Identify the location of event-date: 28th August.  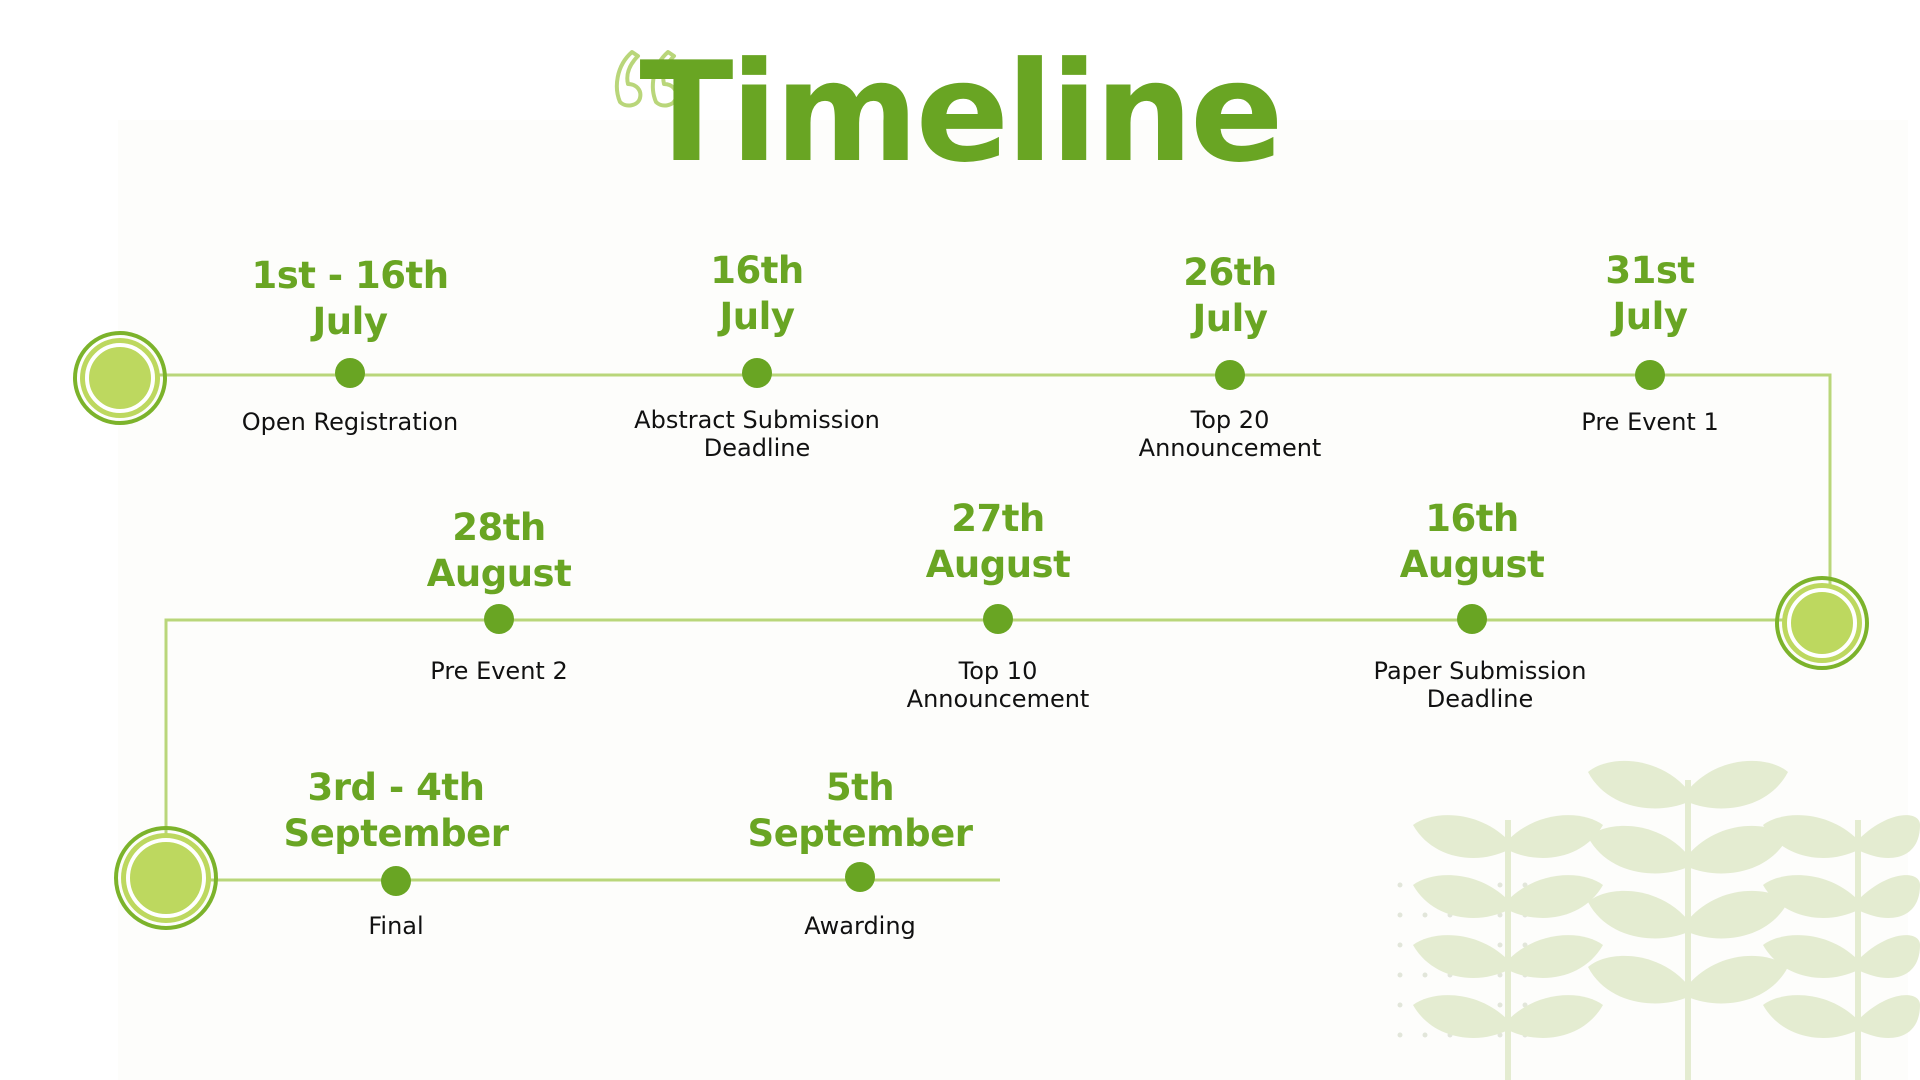
(499, 550).